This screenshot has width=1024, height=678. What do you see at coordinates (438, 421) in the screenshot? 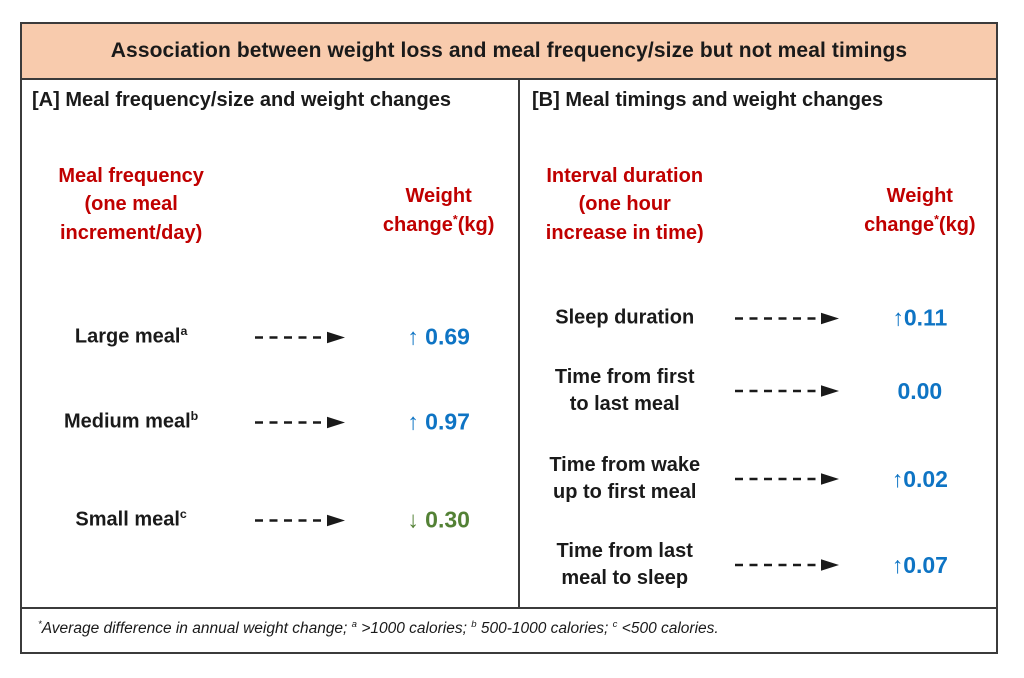
I see `weight-change-value: ↑ 0.97` at bounding box center [438, 421].